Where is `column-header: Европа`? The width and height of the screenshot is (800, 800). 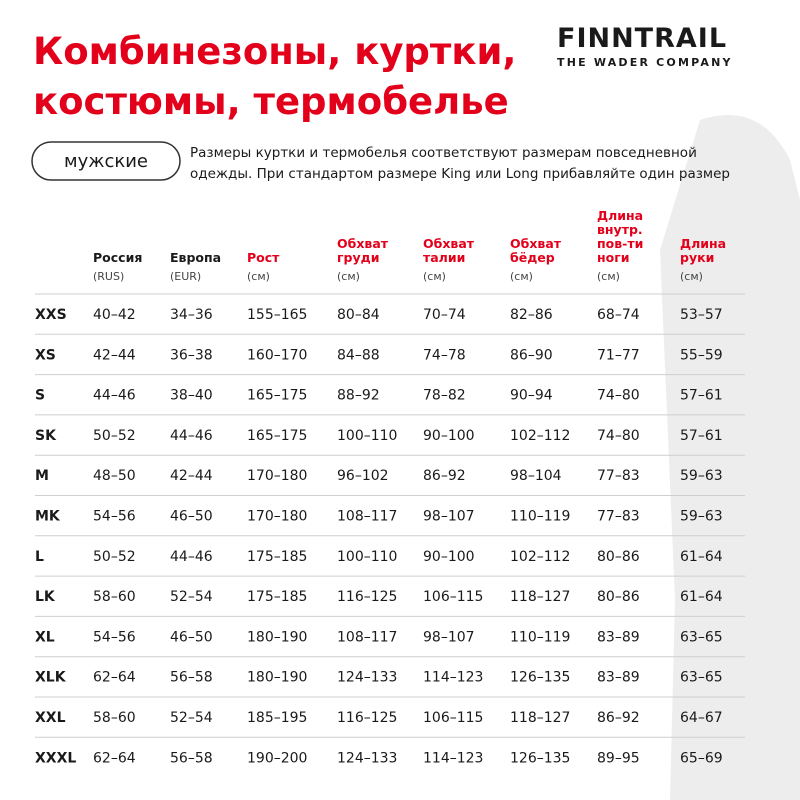
column-header: Европа is located at coordinates (195, 257).